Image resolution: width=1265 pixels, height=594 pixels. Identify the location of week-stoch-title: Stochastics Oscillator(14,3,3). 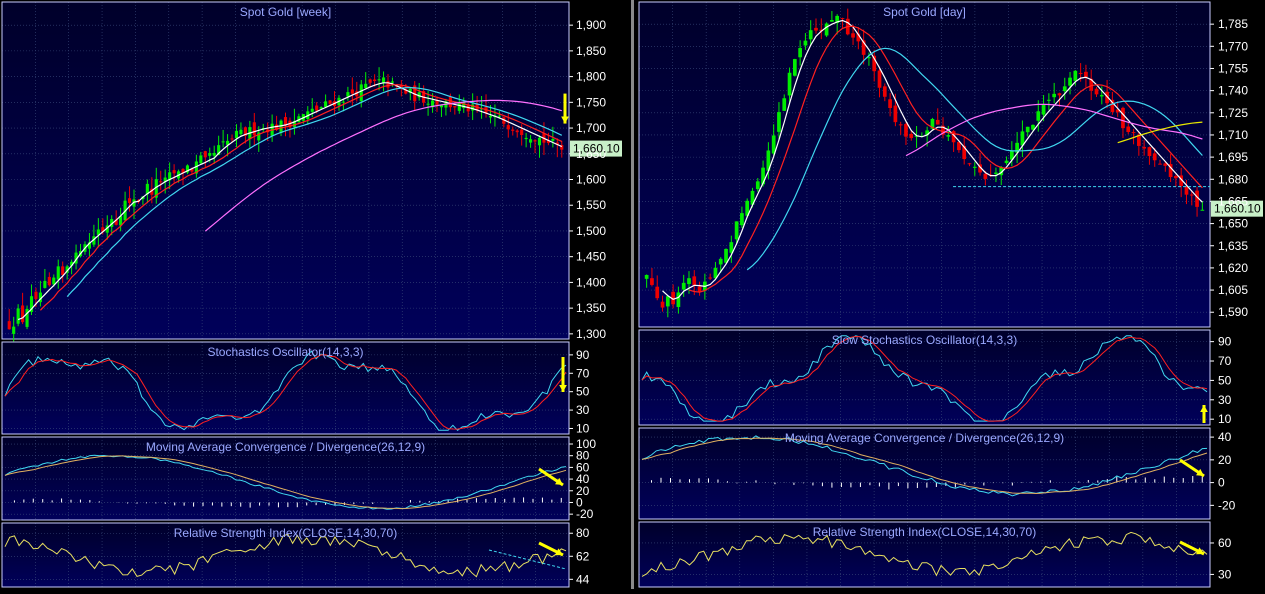
(285, 352).